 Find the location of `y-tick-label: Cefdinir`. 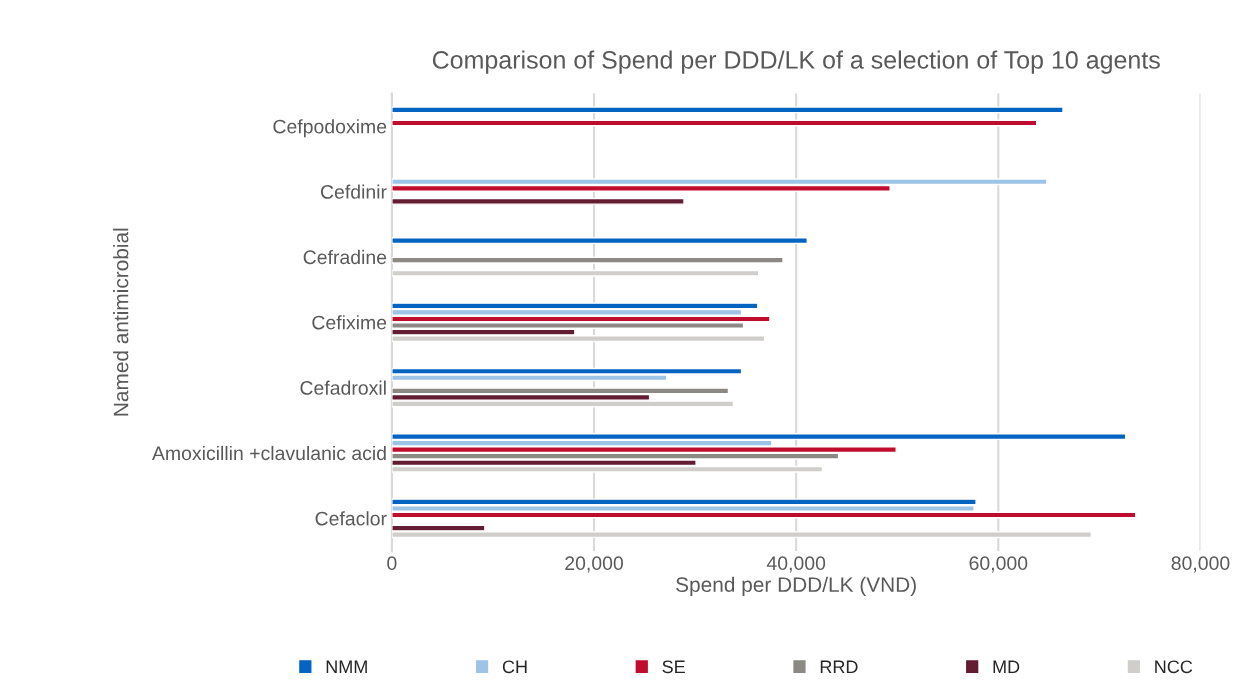

y-tick-label: Cefdinir is located at coordinates (353, 191).